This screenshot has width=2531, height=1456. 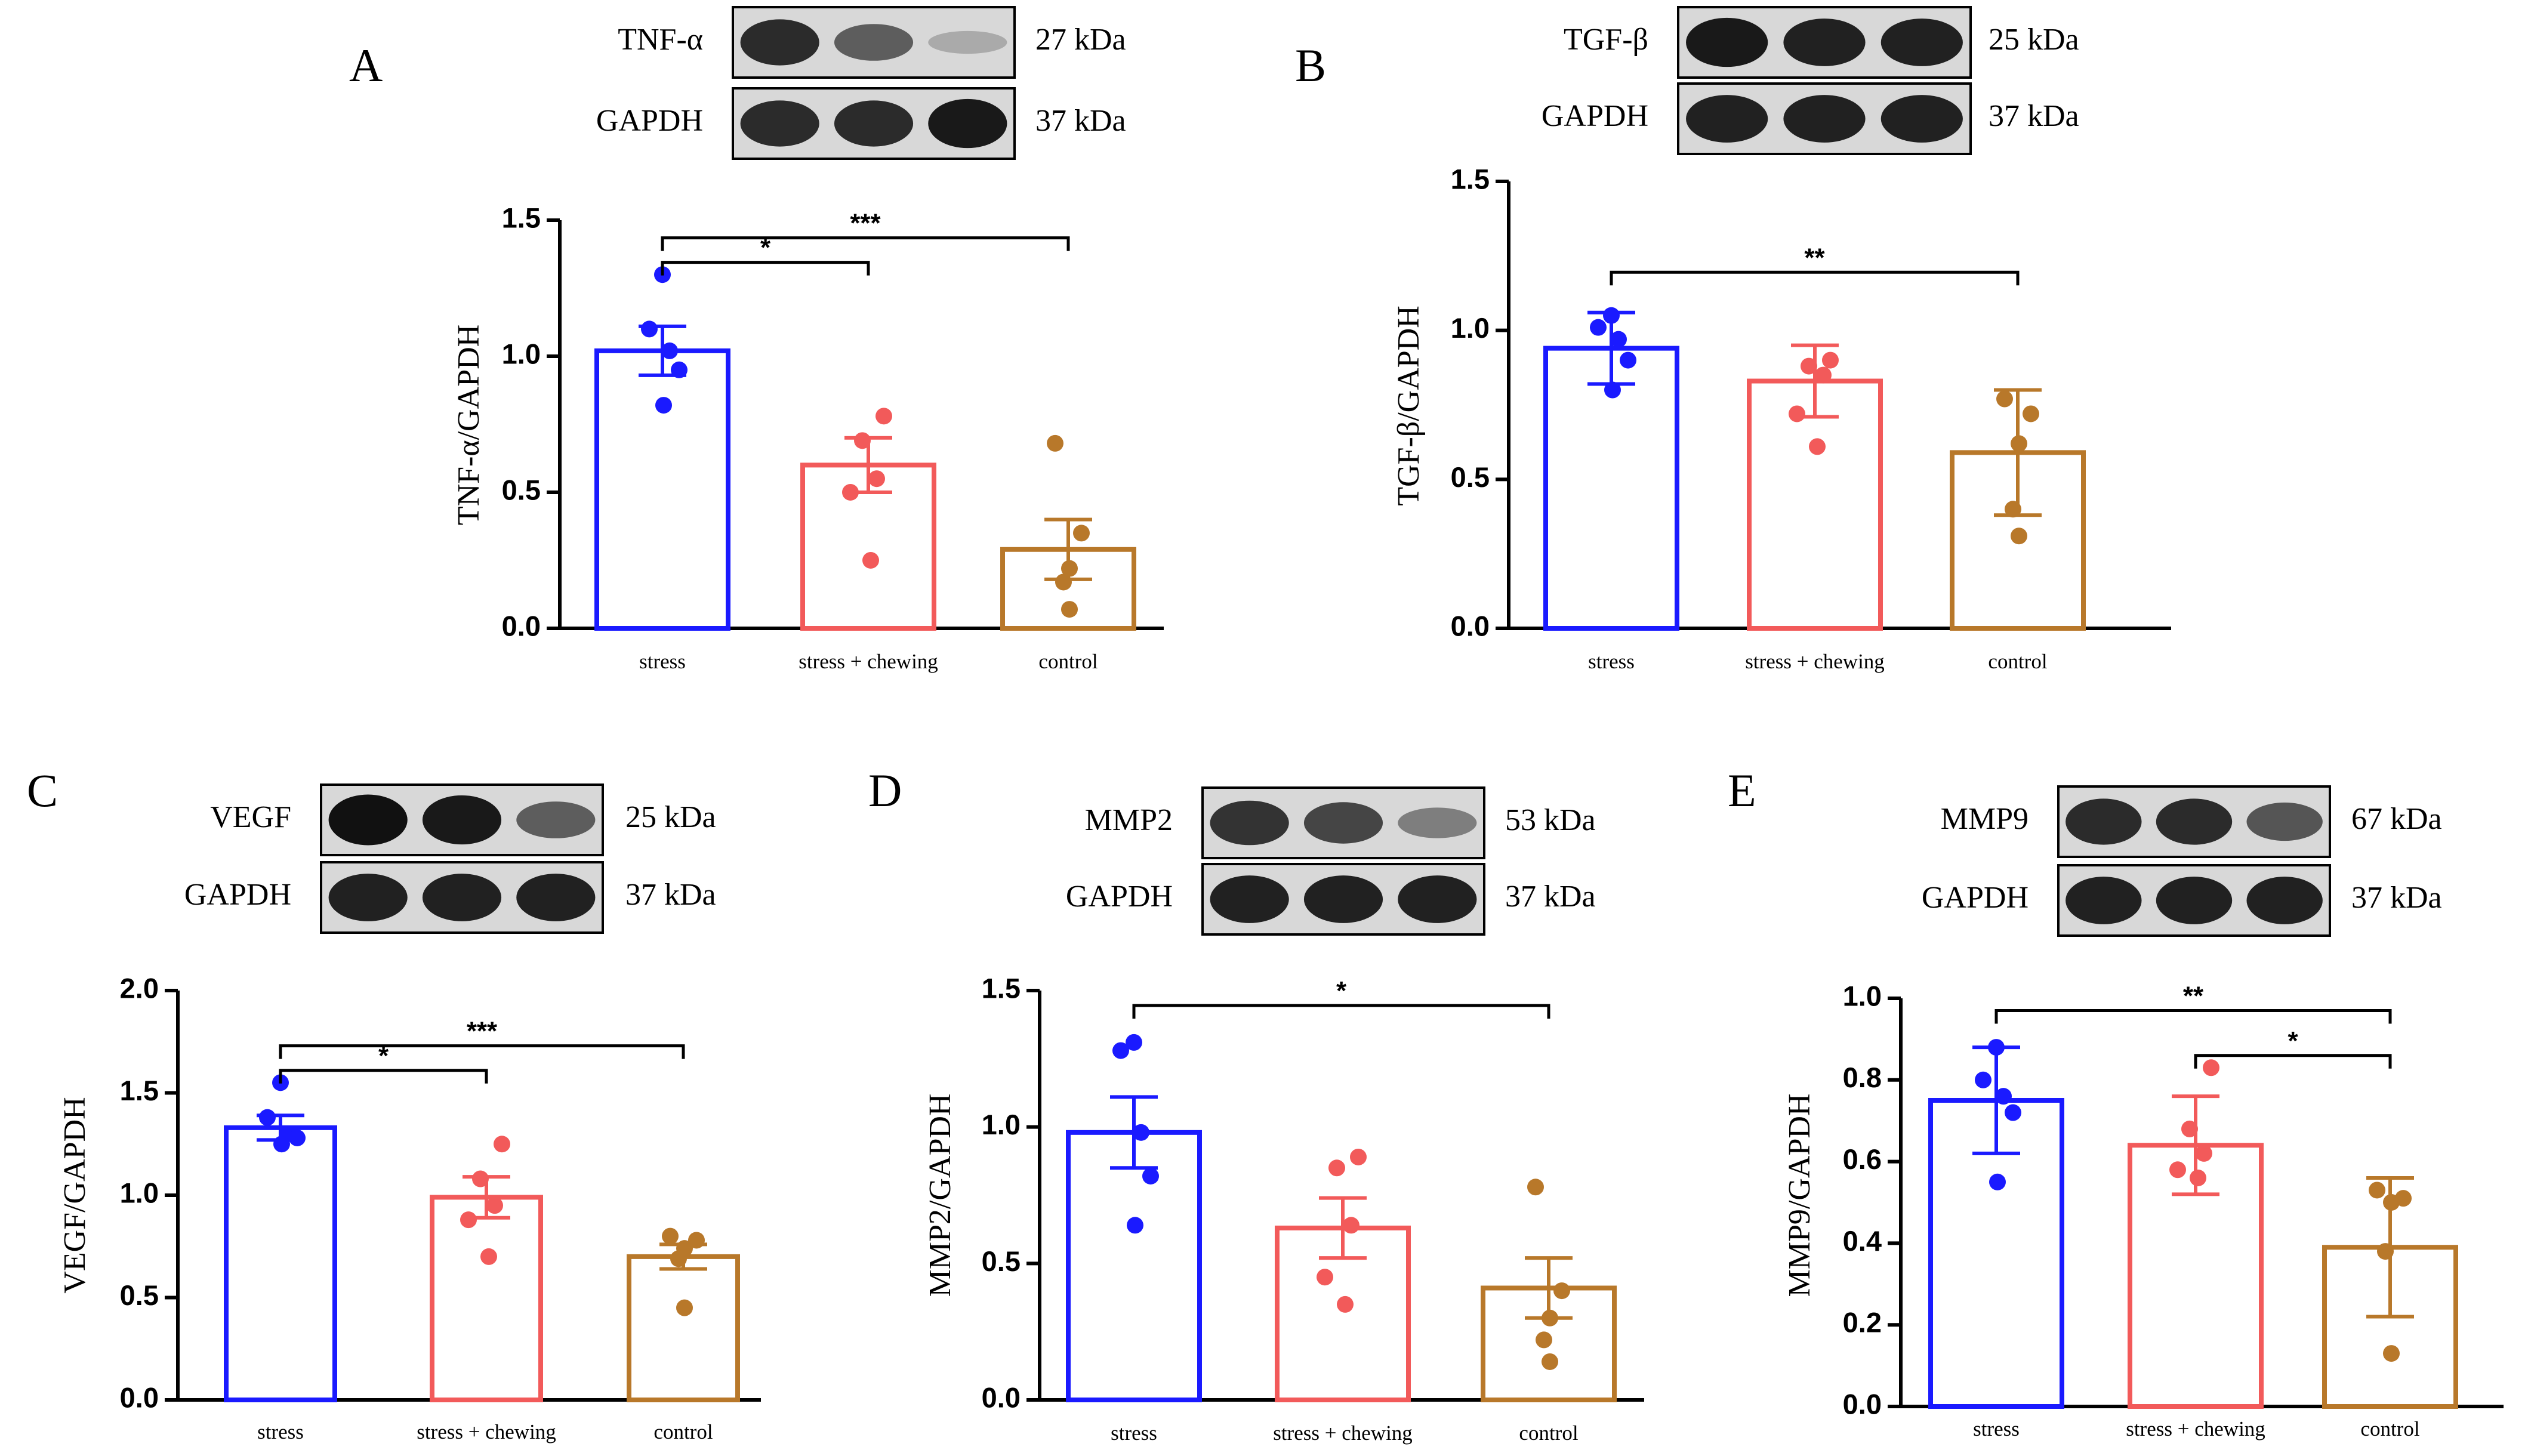 I want to click on blot-label: TNF-α, so click(x=660, y=40).